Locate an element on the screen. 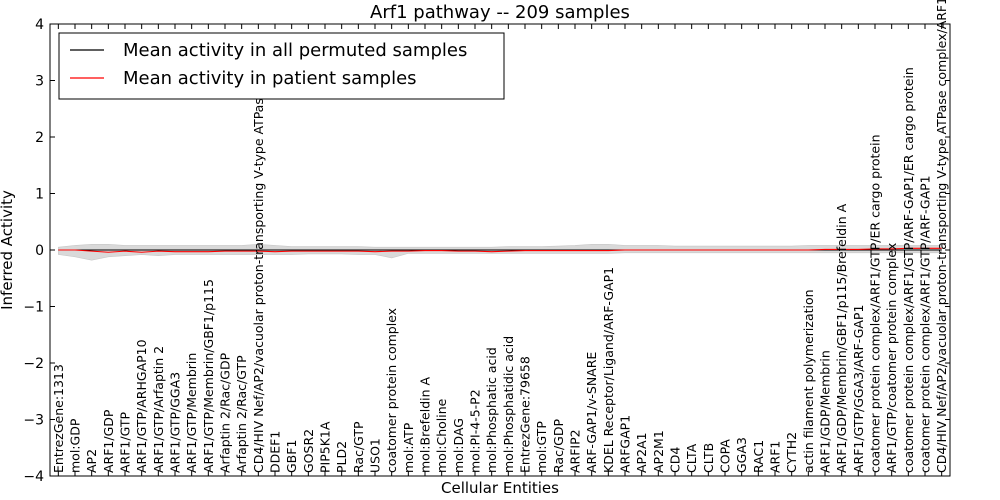 This screenshot has width=1000, height=500. x-category-label: ARF1 is located at coordinates (775, 457).